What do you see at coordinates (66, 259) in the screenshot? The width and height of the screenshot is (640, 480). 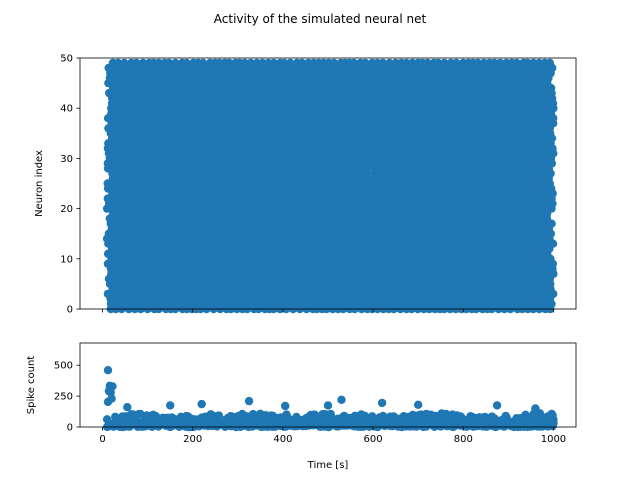 I see `y-tick-label: 10` at bounding box center [66, 259].